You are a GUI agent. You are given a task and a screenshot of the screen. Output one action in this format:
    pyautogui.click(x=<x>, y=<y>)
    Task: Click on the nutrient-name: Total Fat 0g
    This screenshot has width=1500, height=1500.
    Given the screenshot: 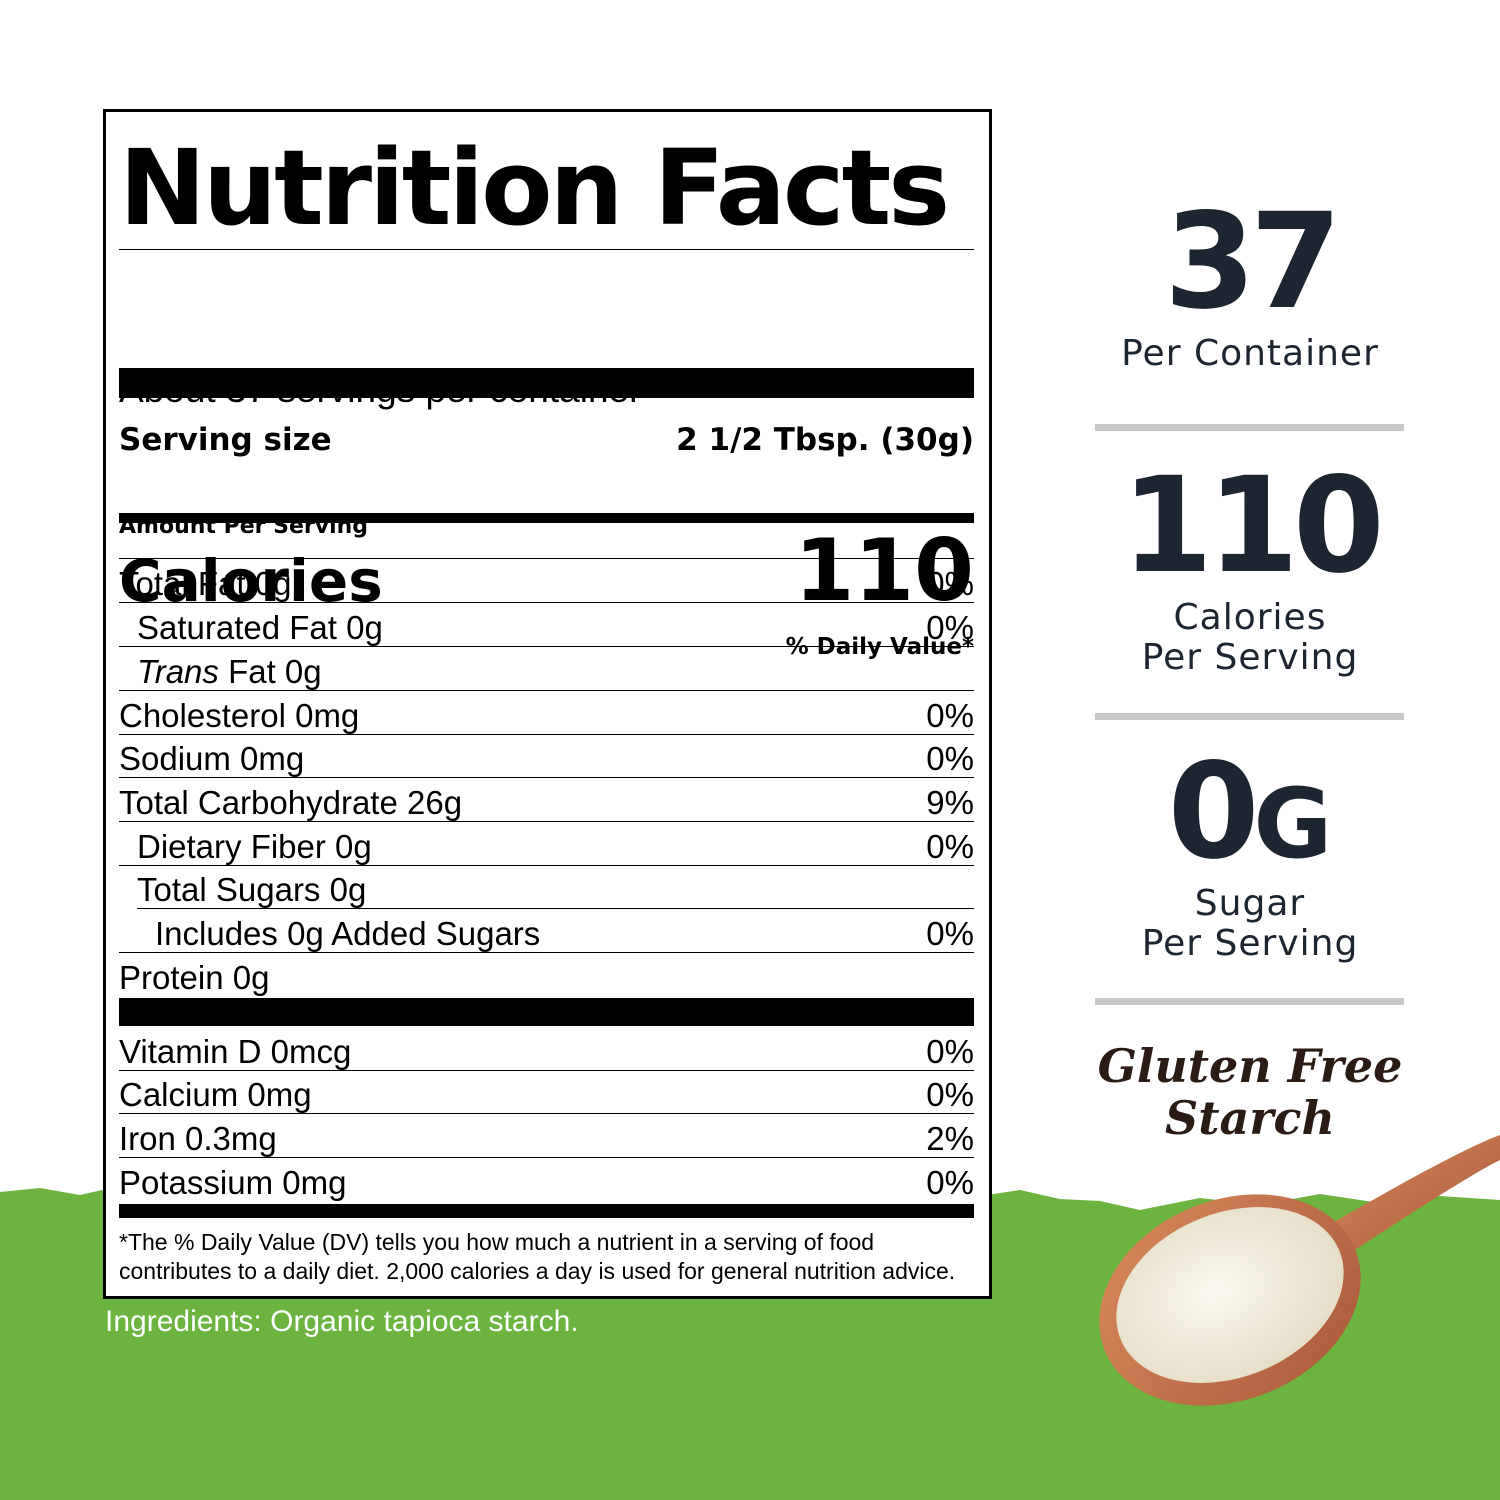 What is the action you would take?
    pyautogui.click(x=205, y=583)
    